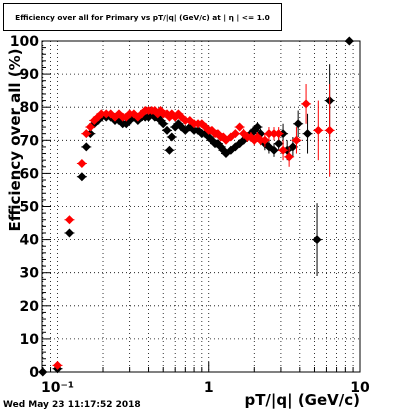 Image resolution: width=400 pixels, height=414 pixels. I want to click on y-axis-label: Efficiency over all (%), so click(15, 140).